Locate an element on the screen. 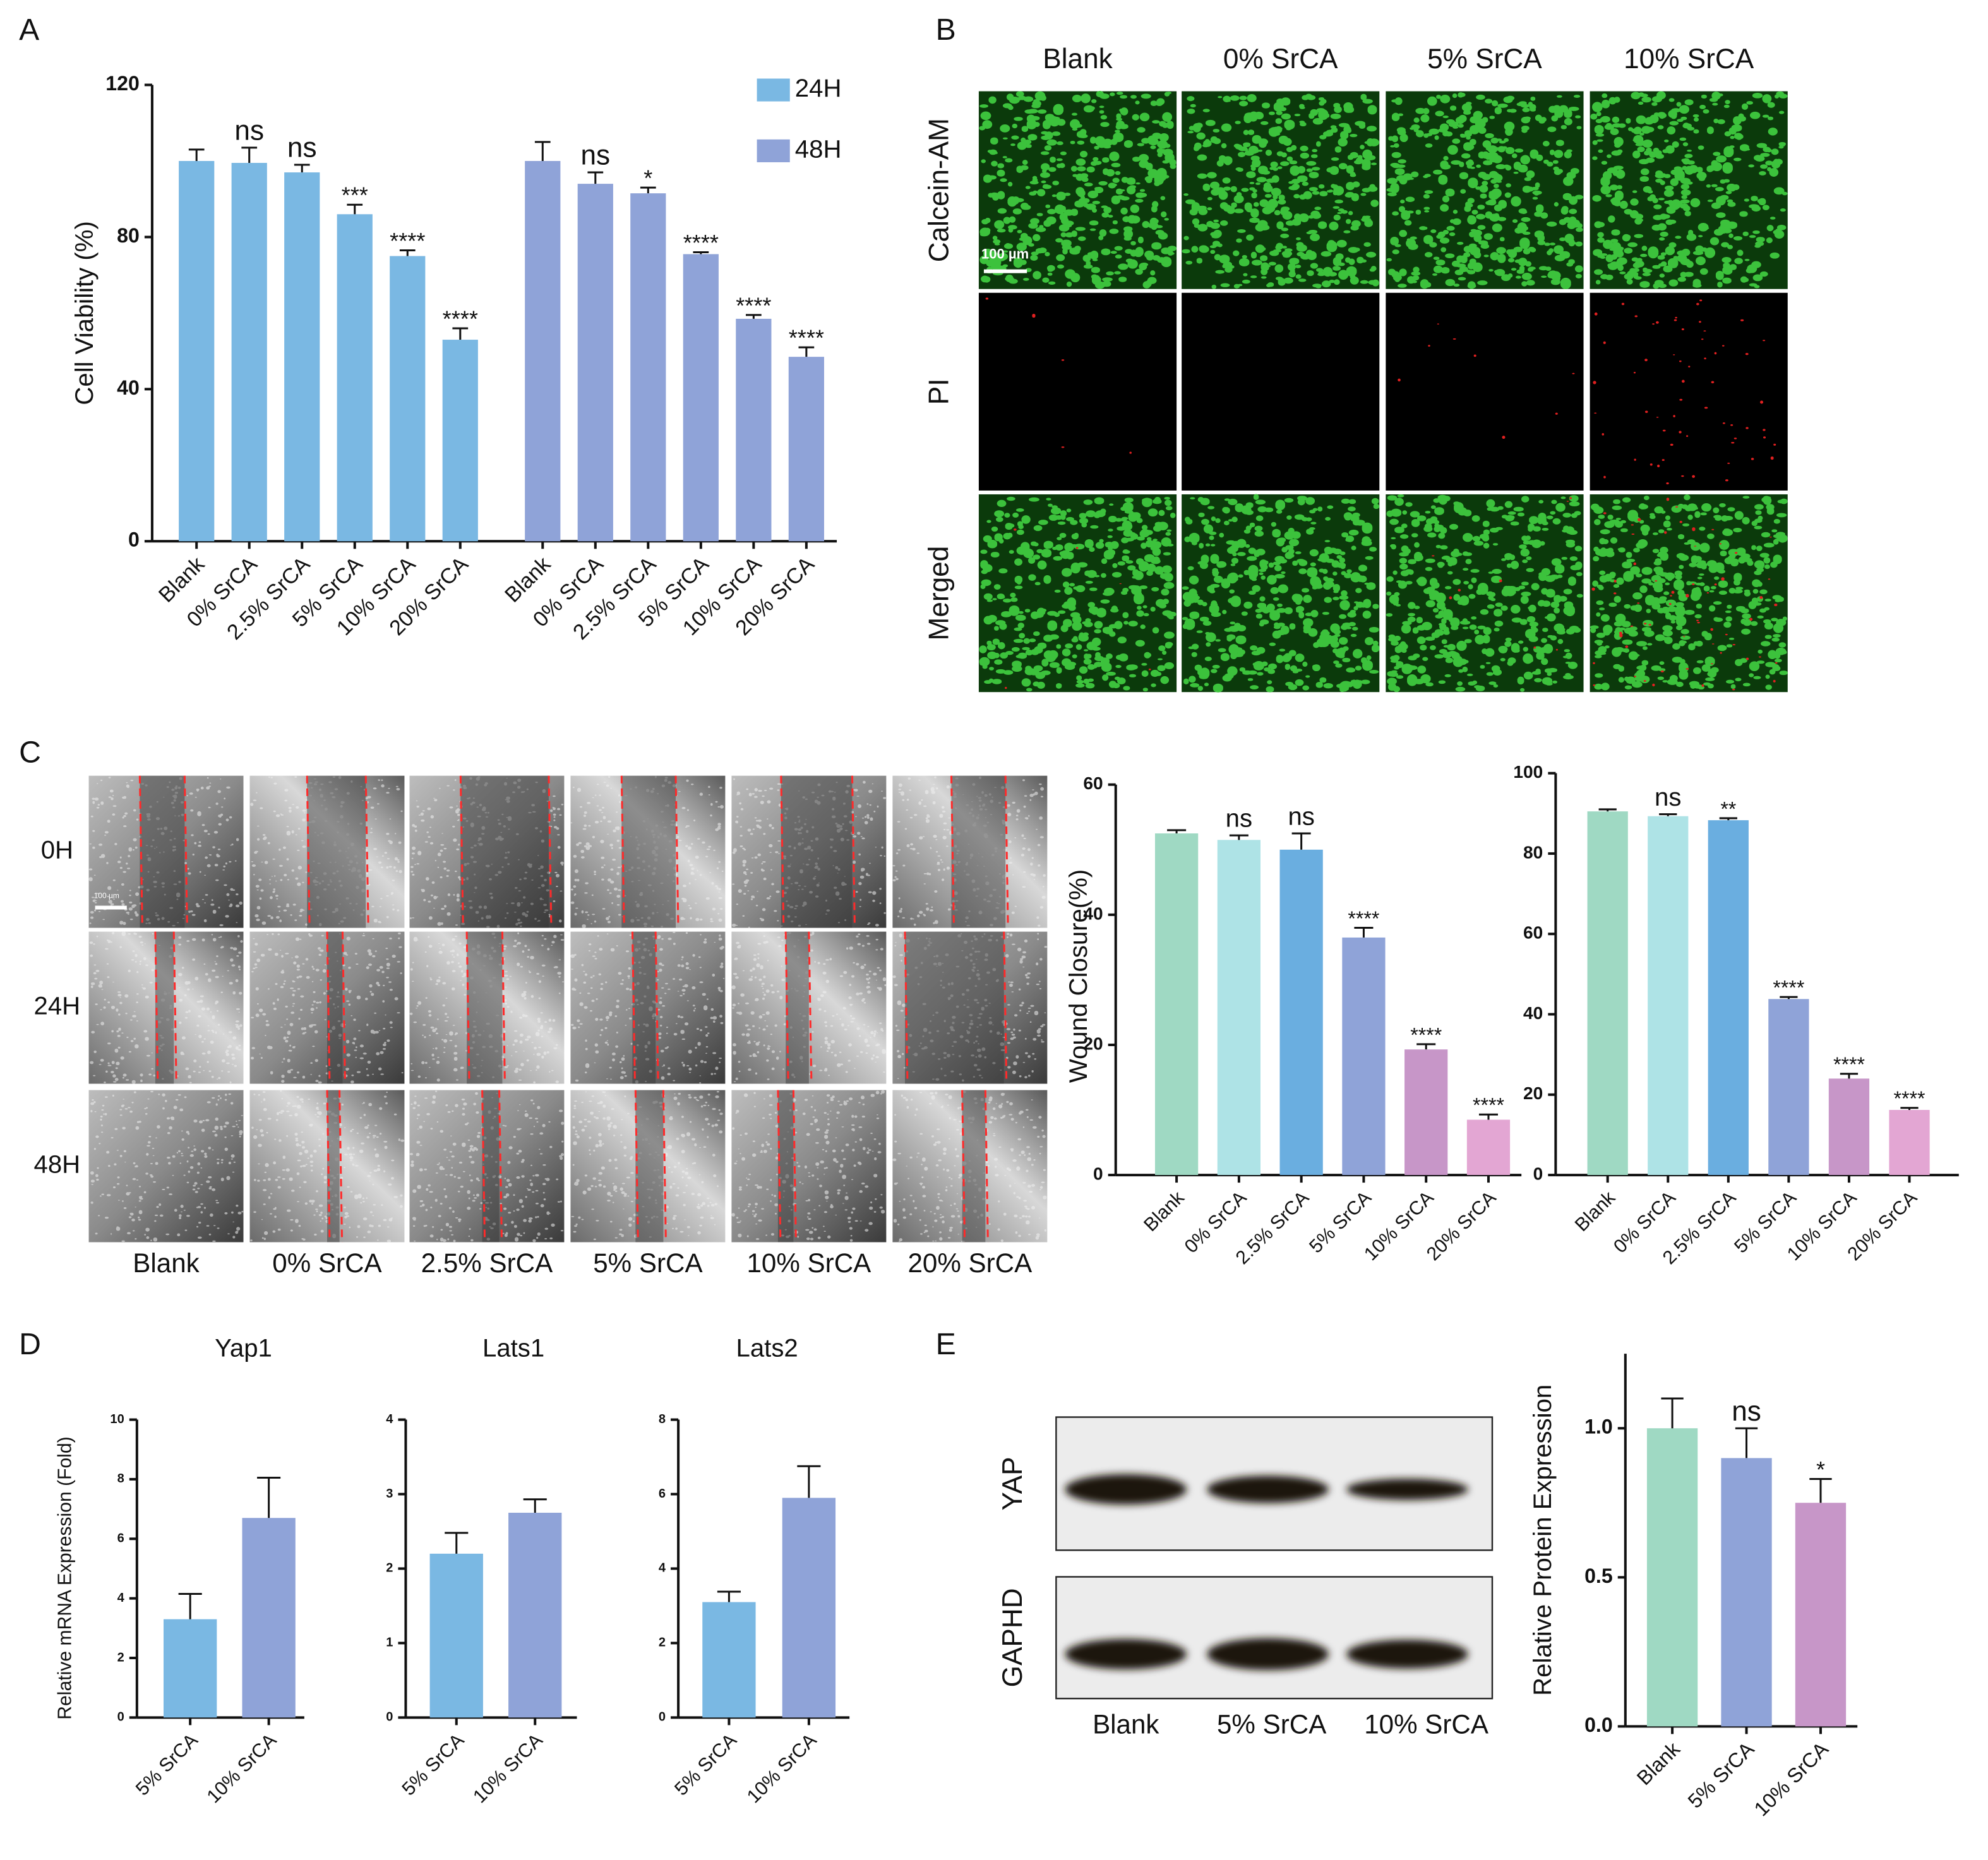  legend-label: 48H is located at coordinates (818, 150).